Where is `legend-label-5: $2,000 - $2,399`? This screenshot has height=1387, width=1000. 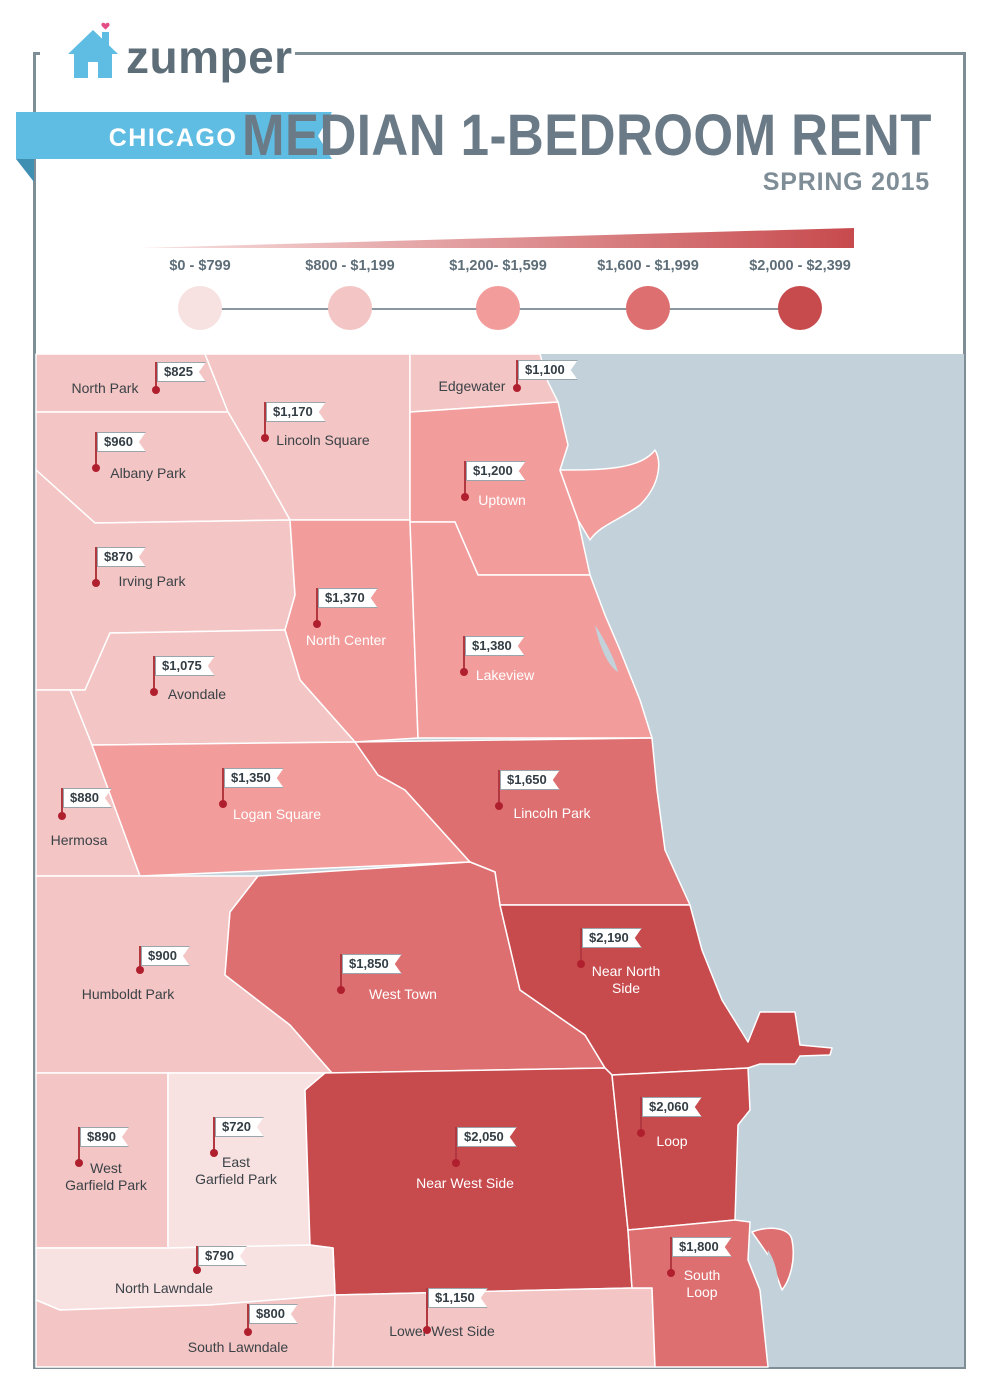 legend-label-5: $2,000 - $2,399 is located at coordinates (800, 266).